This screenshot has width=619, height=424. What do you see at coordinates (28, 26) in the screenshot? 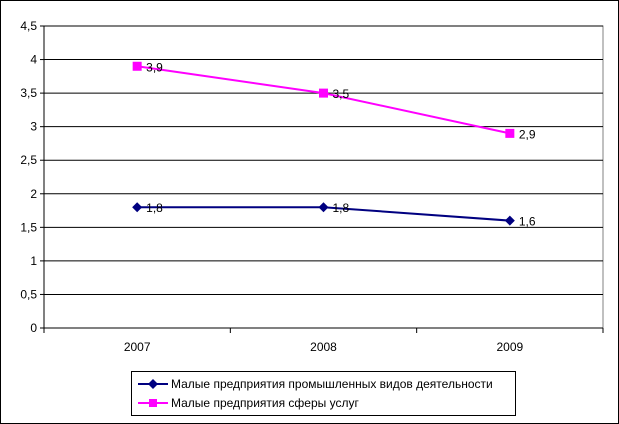
I see `y-tick-label: 4,5` at bounding box center [28, 26].